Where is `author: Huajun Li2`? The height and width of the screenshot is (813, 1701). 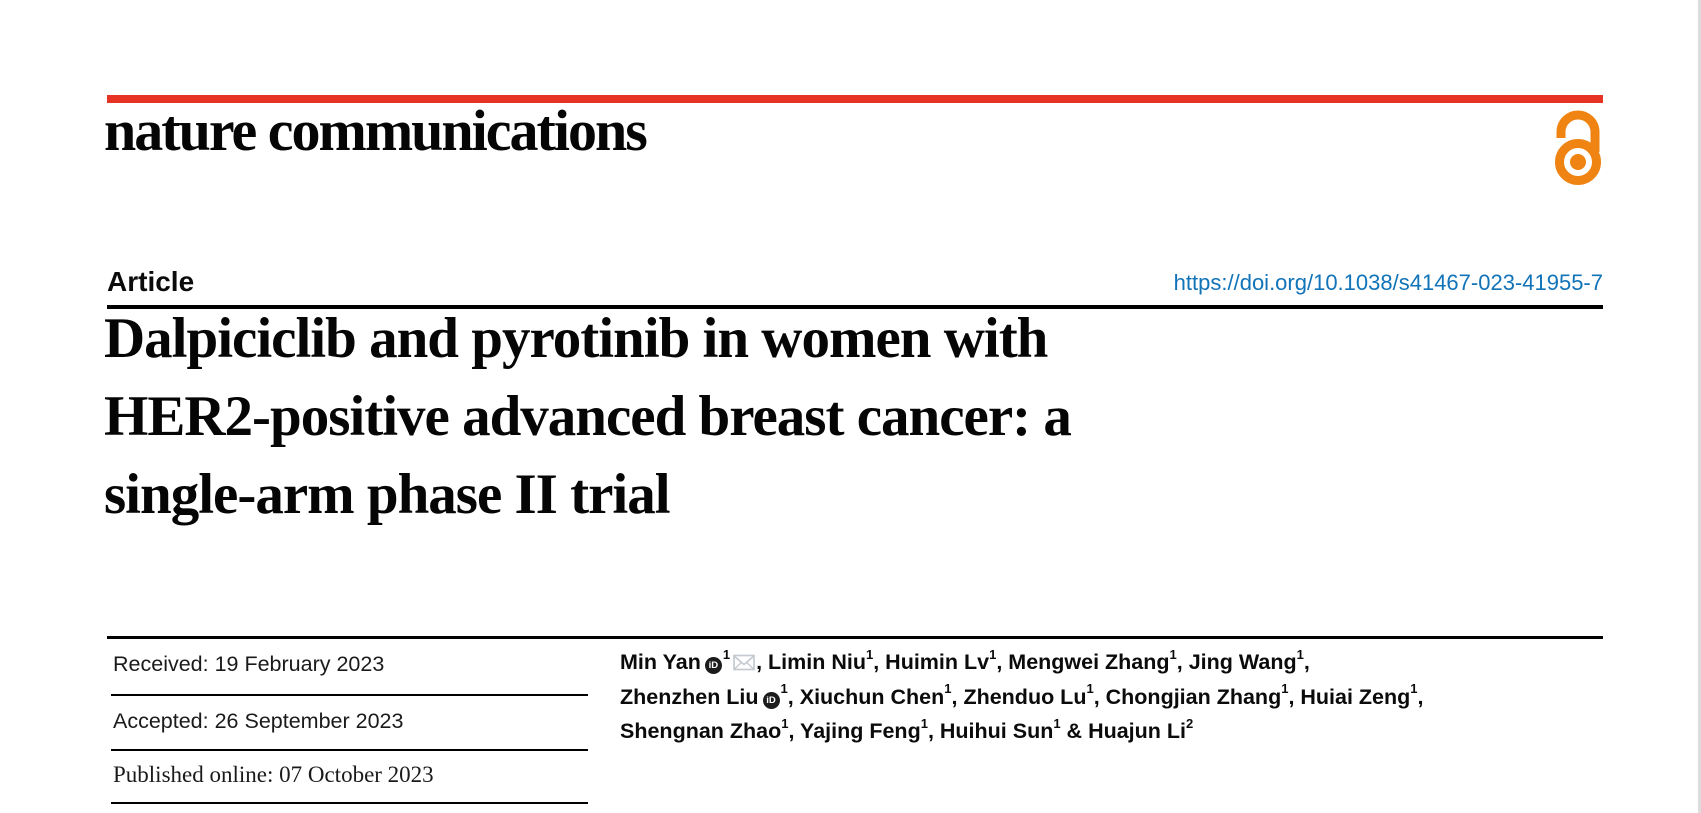 author: Huajun Li2 is located at coordinates (1141, 729).